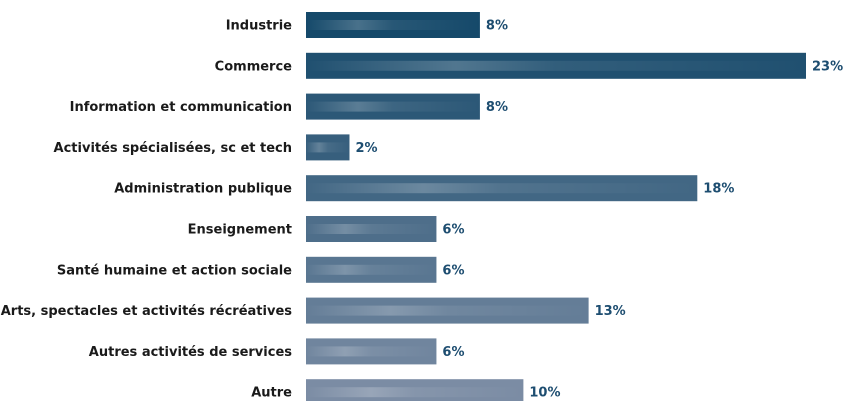  Describe the element at coordinates (203, 189) in the screenshot. I see `category-label: Administration publique` at that location.